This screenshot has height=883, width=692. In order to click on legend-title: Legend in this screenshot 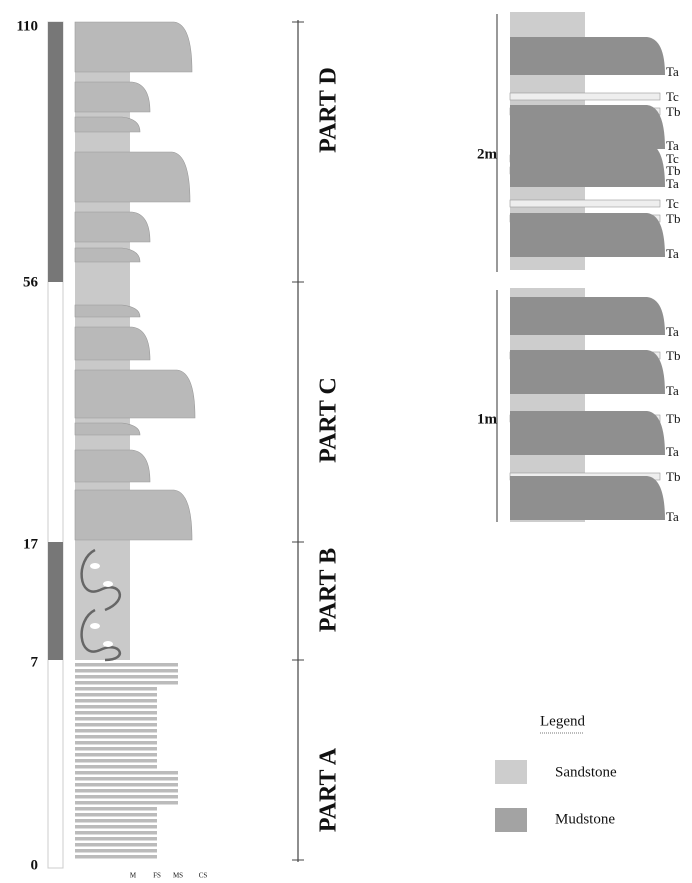, I will do `click(562, 721)`.